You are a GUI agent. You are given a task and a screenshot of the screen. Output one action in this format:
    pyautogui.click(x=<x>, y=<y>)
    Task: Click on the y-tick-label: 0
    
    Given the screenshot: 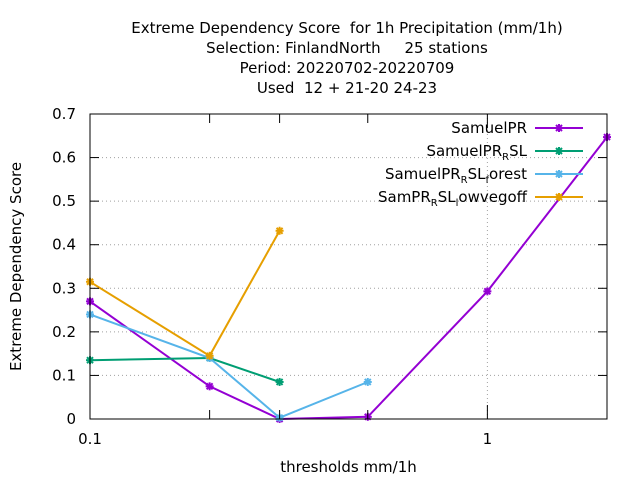 What is the action you would take?
    pyautogui.click(x=71, y=419)
    